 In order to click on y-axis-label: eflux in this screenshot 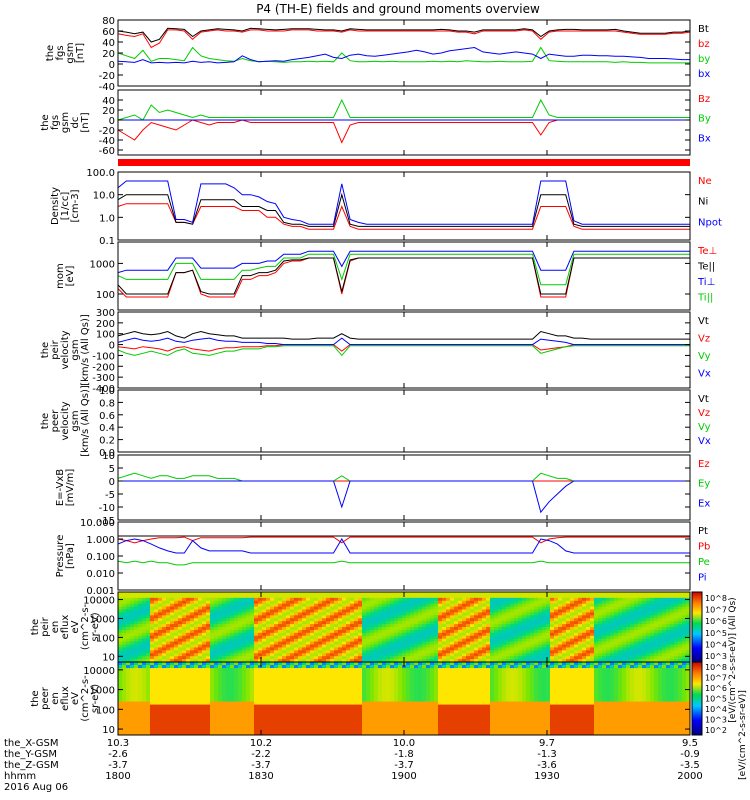, I will do `click(65, 627)`.